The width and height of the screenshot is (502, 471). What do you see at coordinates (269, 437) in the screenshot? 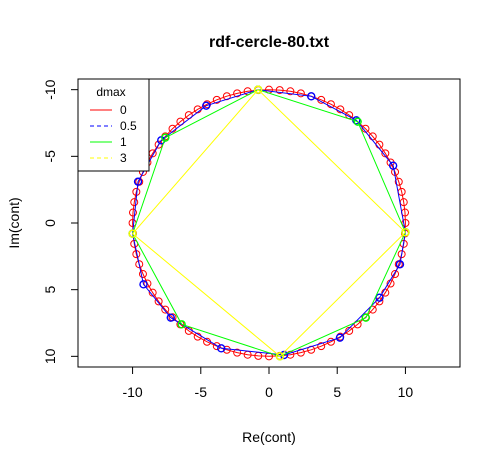
I see `x-axis-label: Re(cont)` at bounding box center [269, 437].